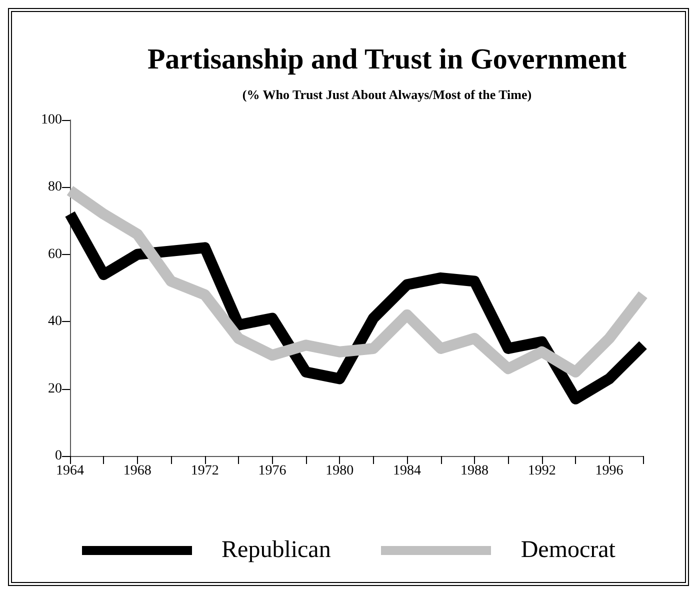 This screenshot has width=697, height=594. Describe the element at coordinates (204, 471) in the screenshot. I see `x-tick-label: 1972` at that location.